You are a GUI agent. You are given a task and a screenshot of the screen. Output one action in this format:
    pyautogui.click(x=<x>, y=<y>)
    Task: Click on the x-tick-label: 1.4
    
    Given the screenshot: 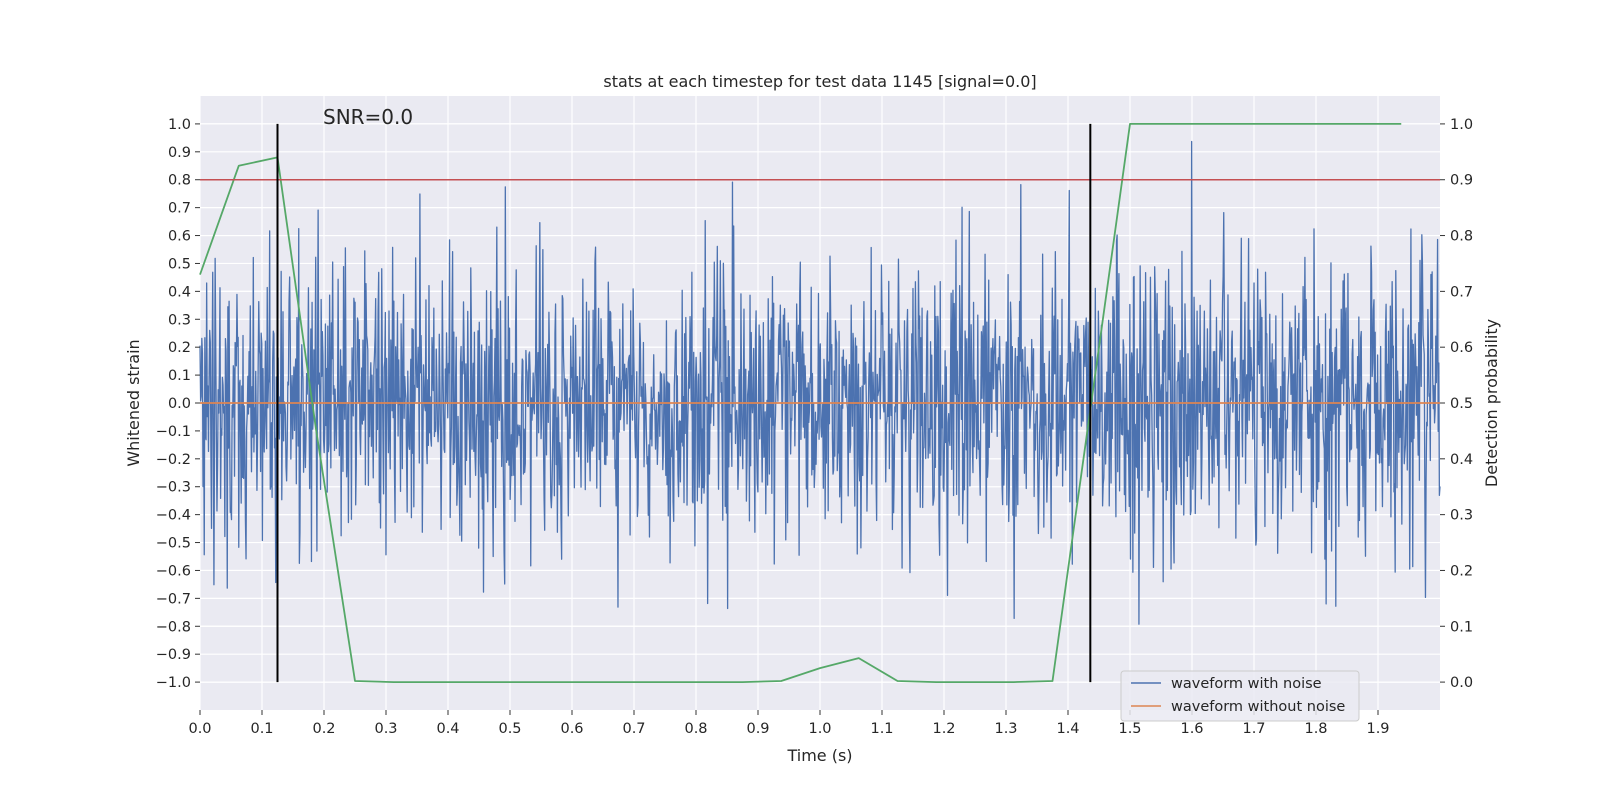 What is the action you would take?
    pyautogui.click(x=1067, y=729)
    